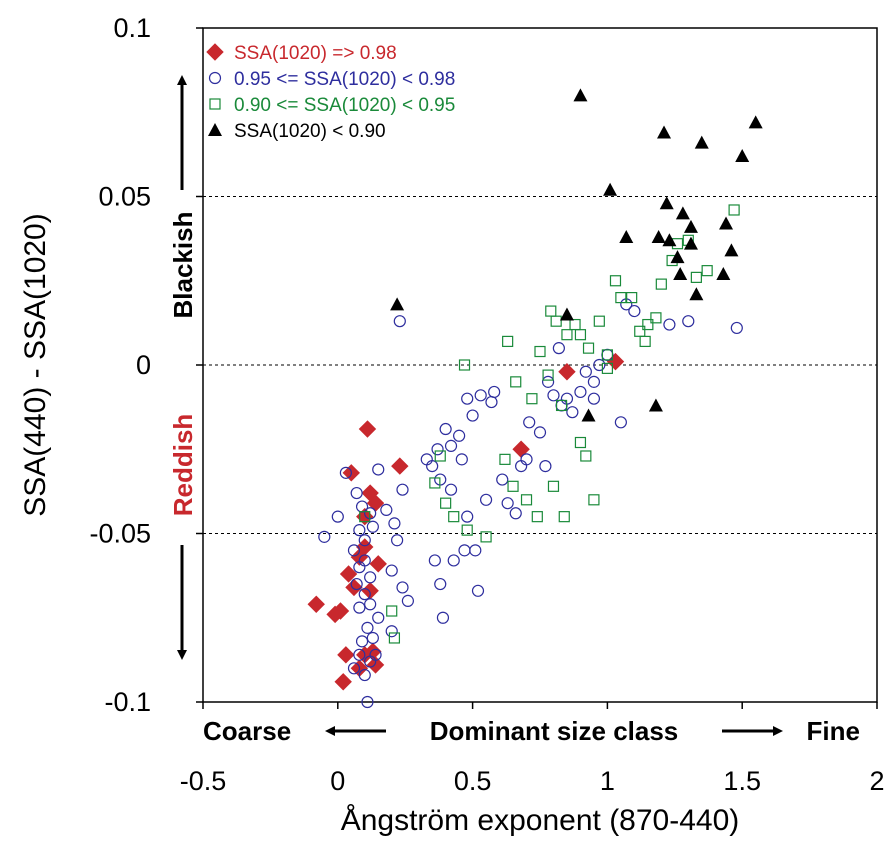 The height and width of the screenshot is (851, 886). Describe the element at coordinates (183, 265) in the screenshot. I see `blackish-label: Blackish` at that location.